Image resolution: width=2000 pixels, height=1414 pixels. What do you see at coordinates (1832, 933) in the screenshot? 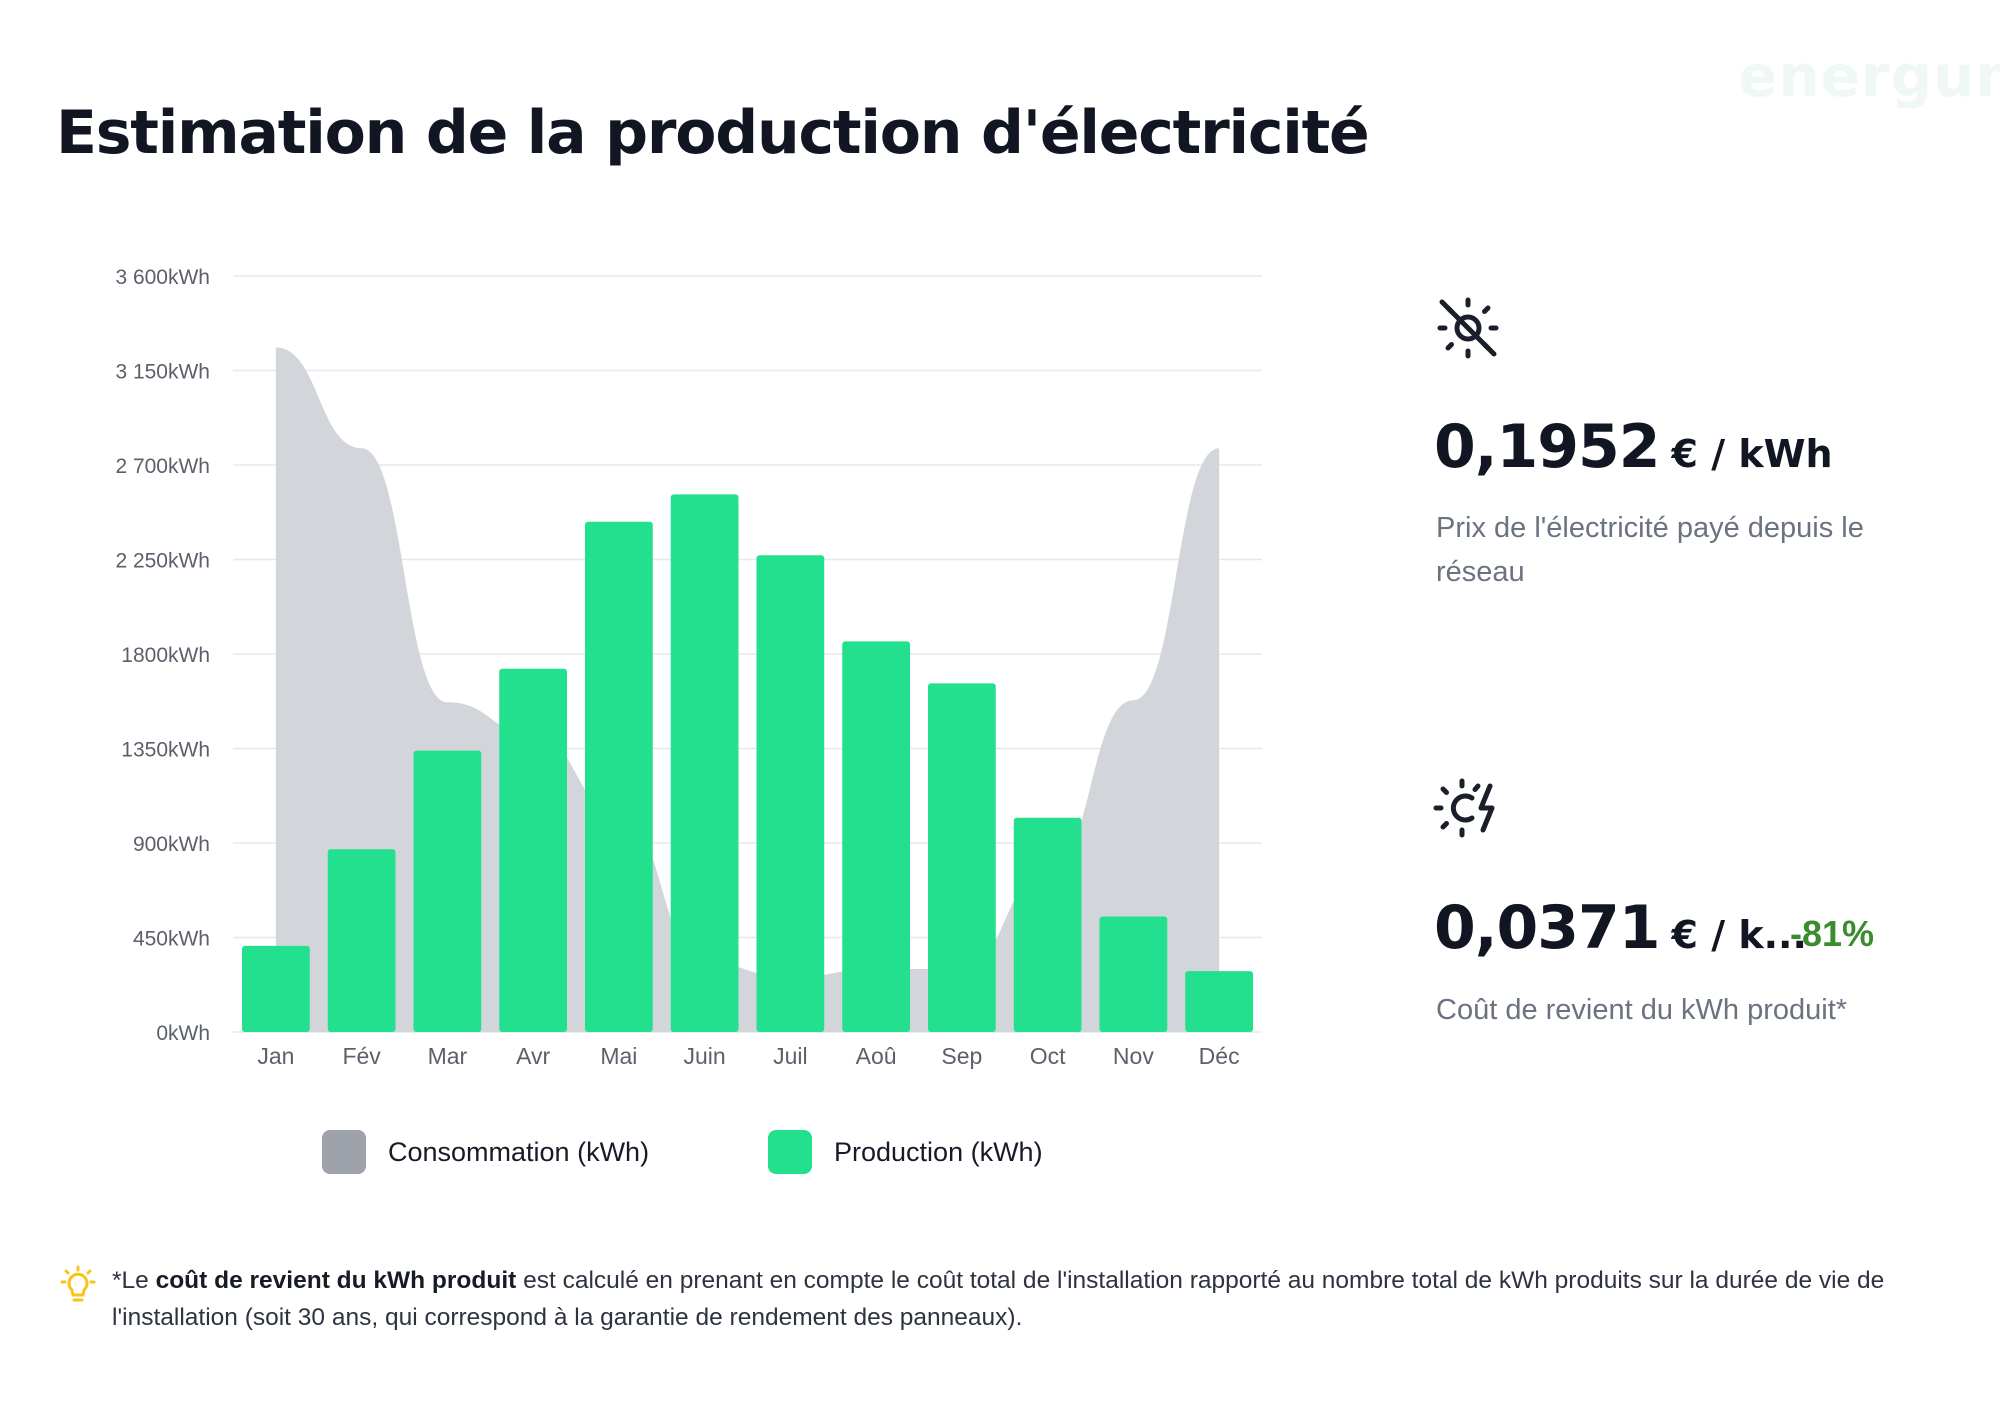
I see `production-cost-delta: -81%` at bounding box center [1832, 933].